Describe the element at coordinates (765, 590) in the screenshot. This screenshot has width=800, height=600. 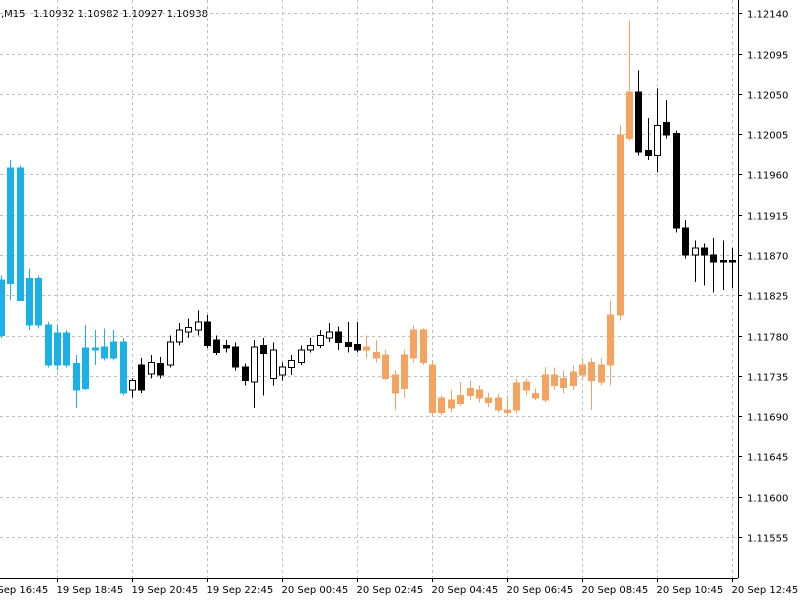
I see `x-tick-label: 20 Sep 12:45` at that location.